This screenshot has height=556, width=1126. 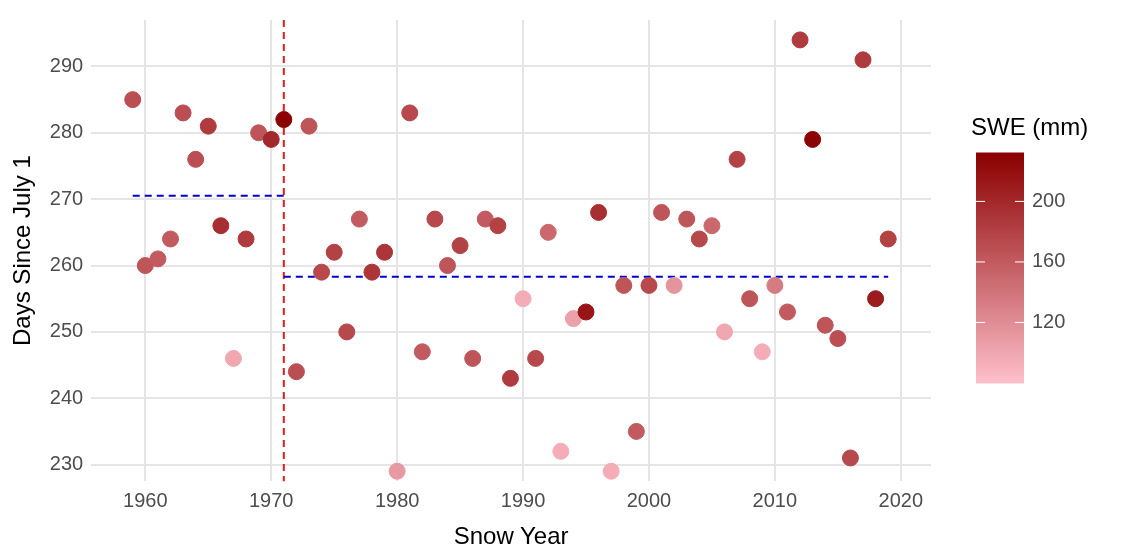 What do you see at coordinates (66, 197) in the screenshot?
I see `y-tick-label: 270` at bounding box center [66, 197].